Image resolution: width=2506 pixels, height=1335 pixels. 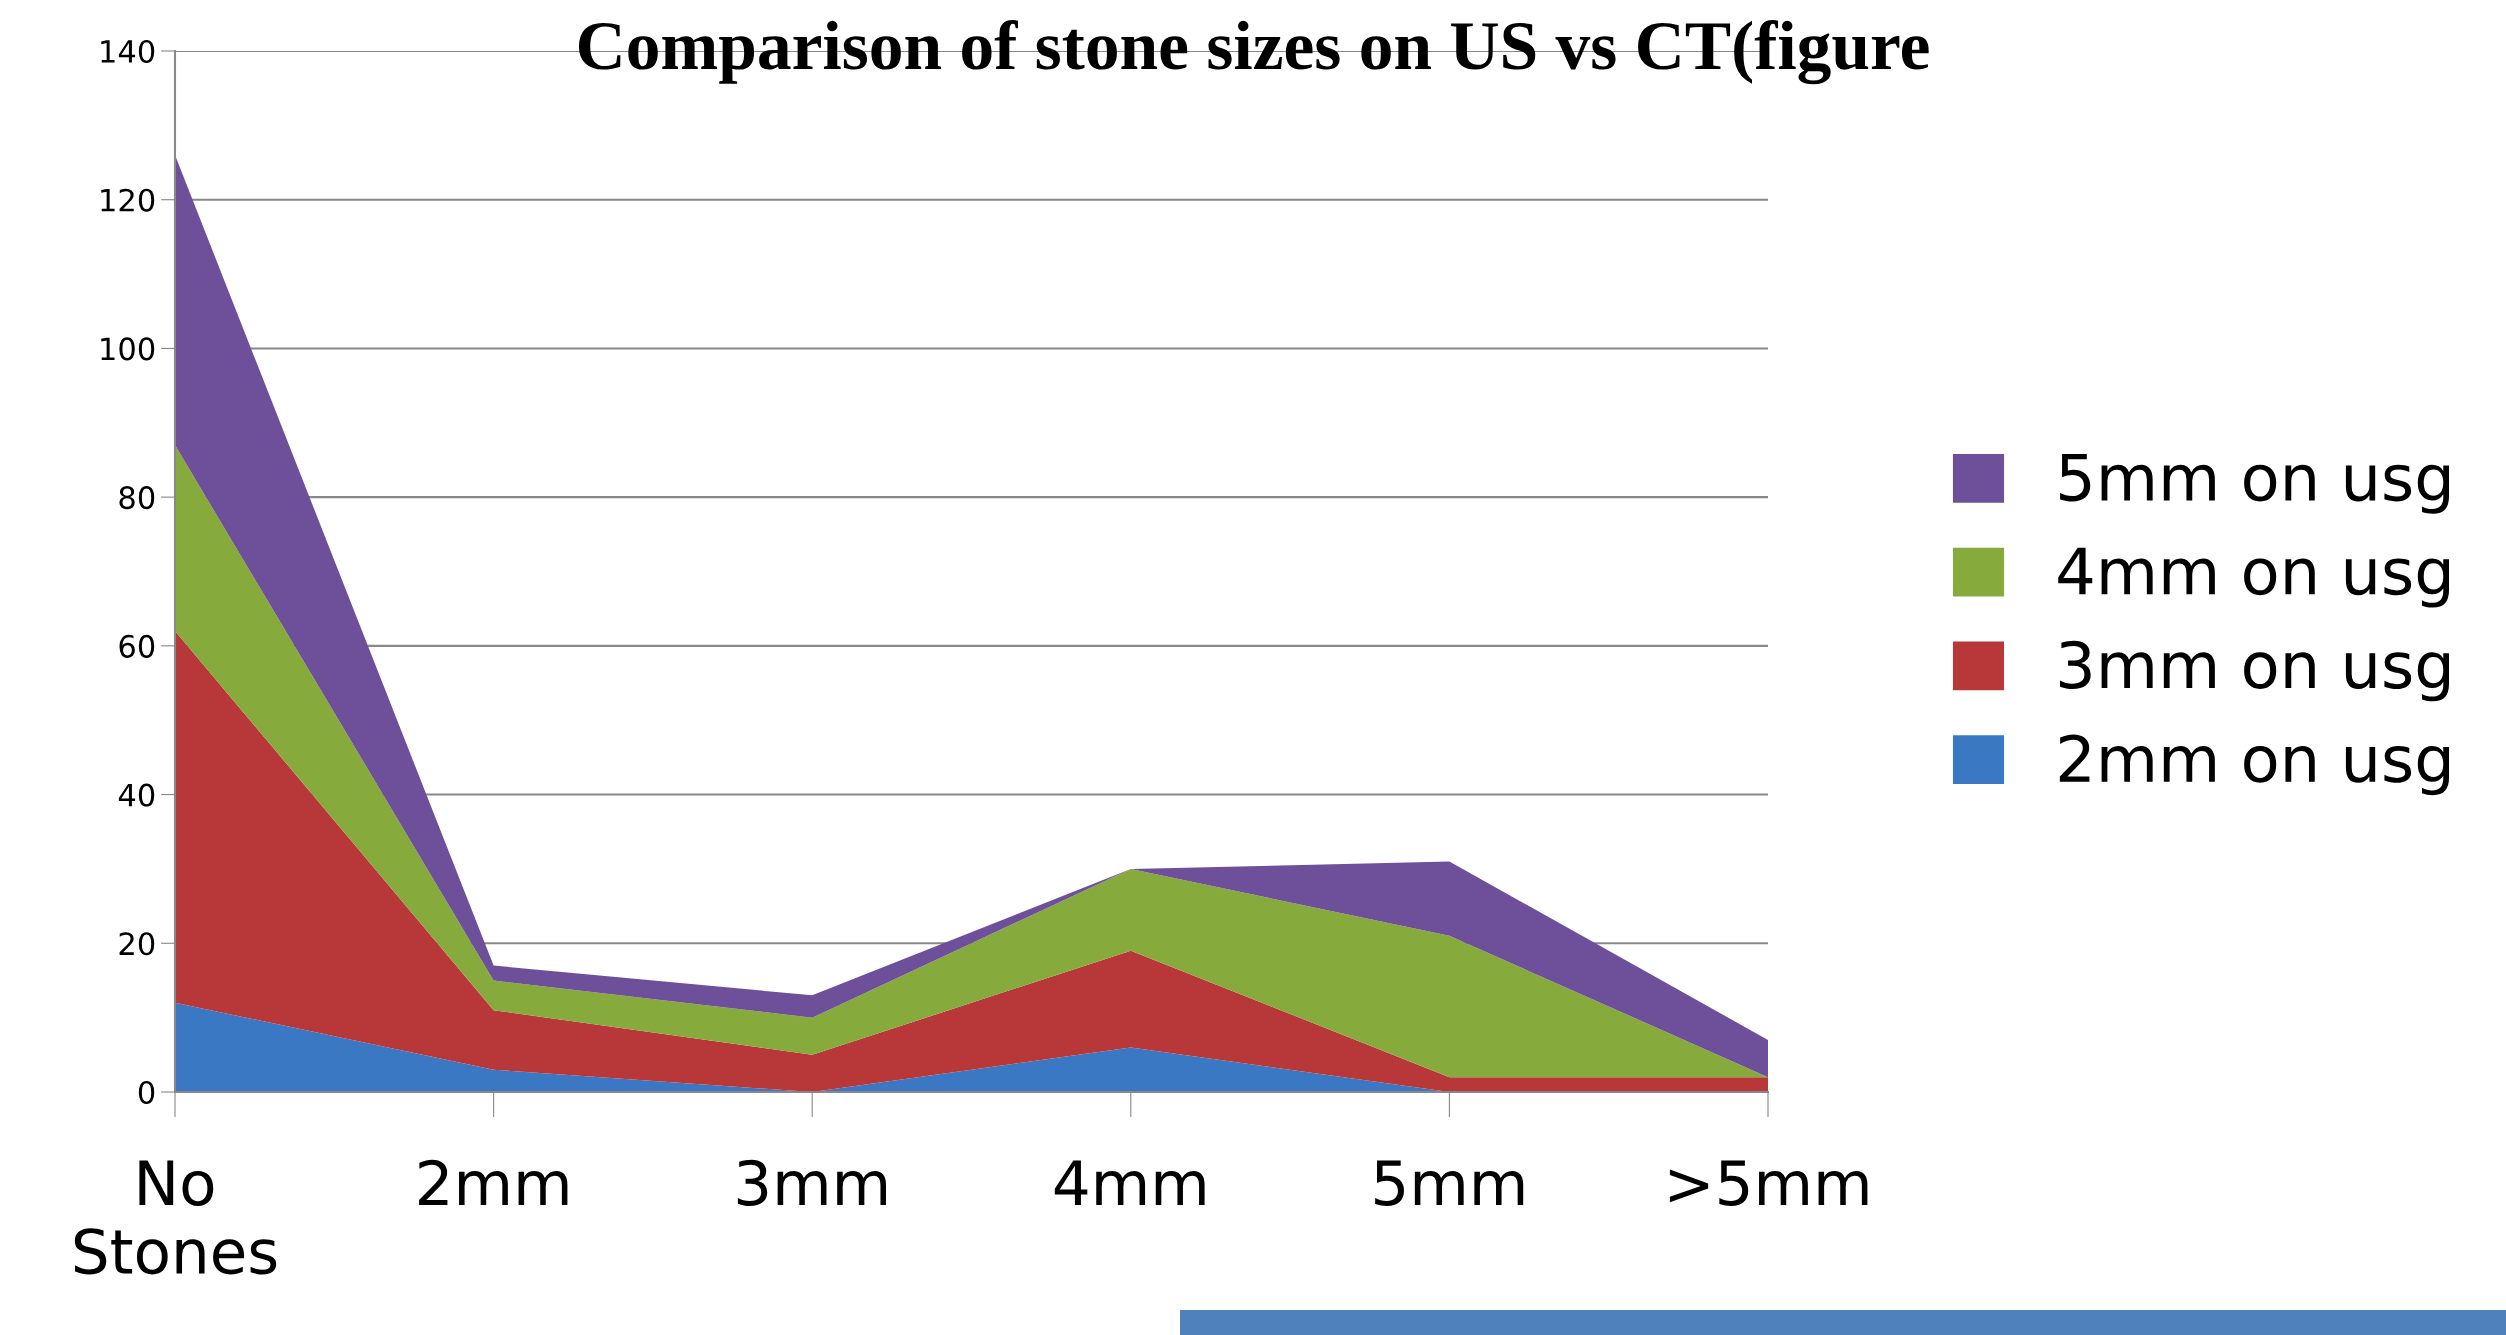 I want to click on x-tick-label: No Stones, so click(x=175, y=1217).